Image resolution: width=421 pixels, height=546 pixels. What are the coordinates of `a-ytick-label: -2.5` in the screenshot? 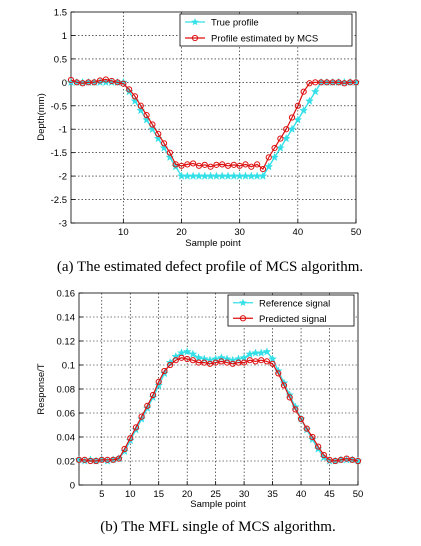 It's located at (59, 200).